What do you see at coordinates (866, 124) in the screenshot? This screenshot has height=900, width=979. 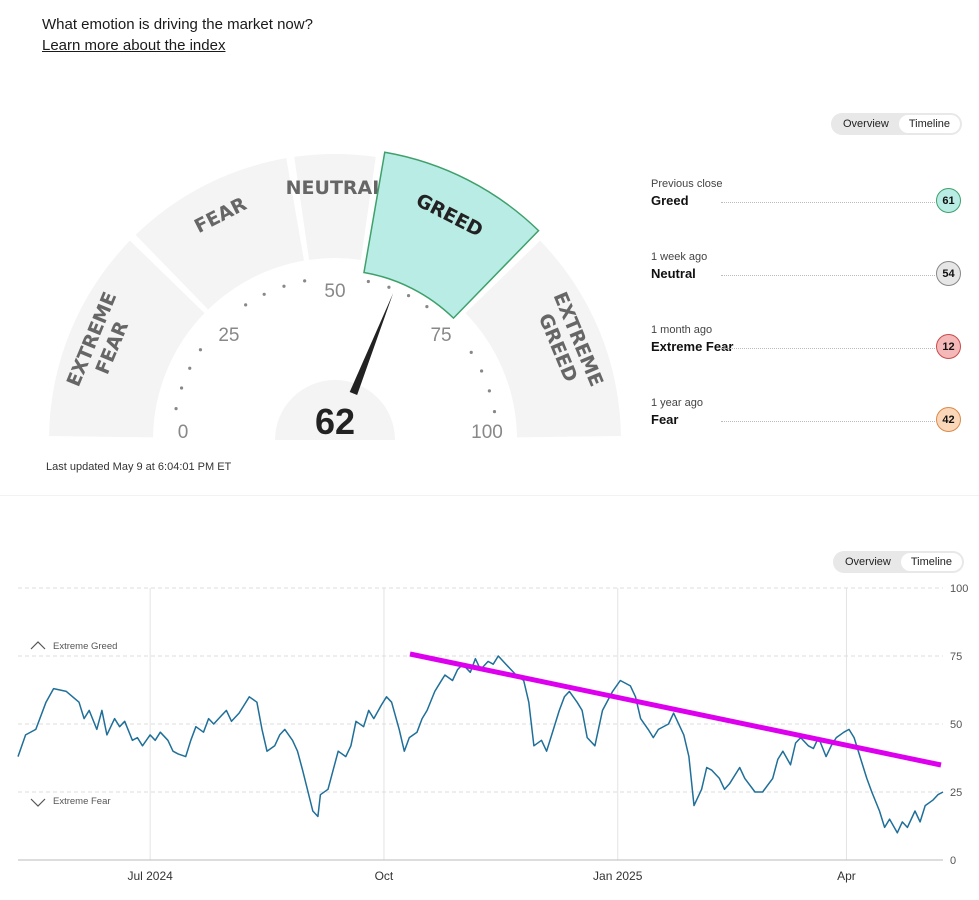 I see `overview-tab-top: Overview` at bounding box center [866, 124].